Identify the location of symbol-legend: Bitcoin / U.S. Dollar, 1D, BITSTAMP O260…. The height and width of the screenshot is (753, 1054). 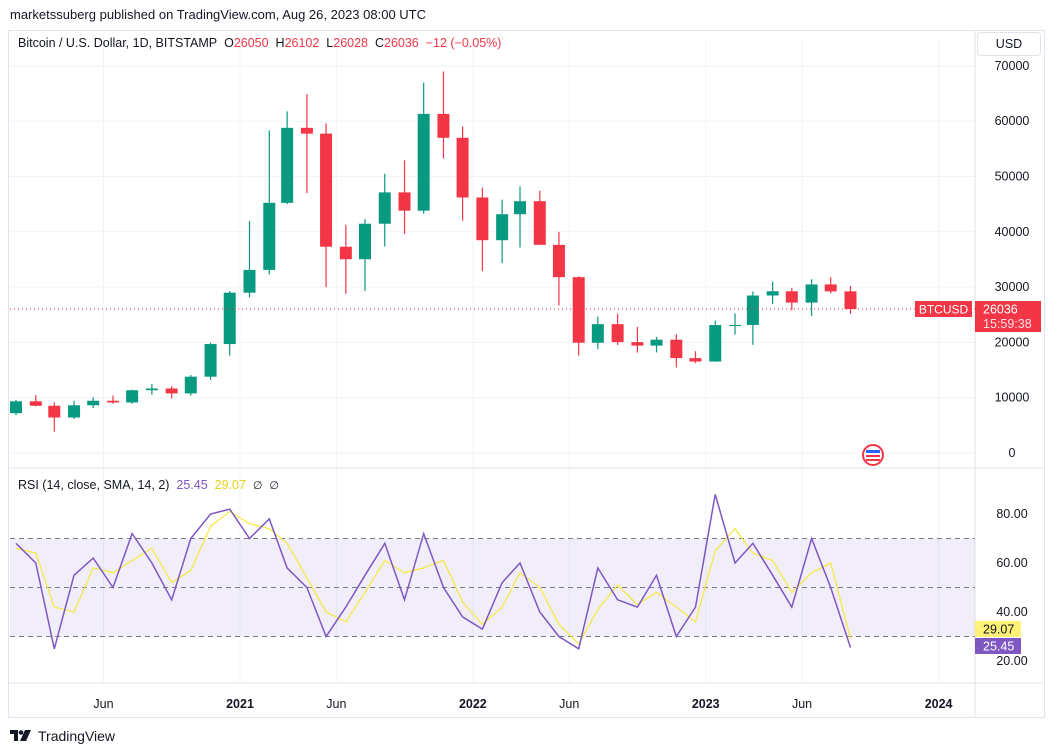
(259, 43).